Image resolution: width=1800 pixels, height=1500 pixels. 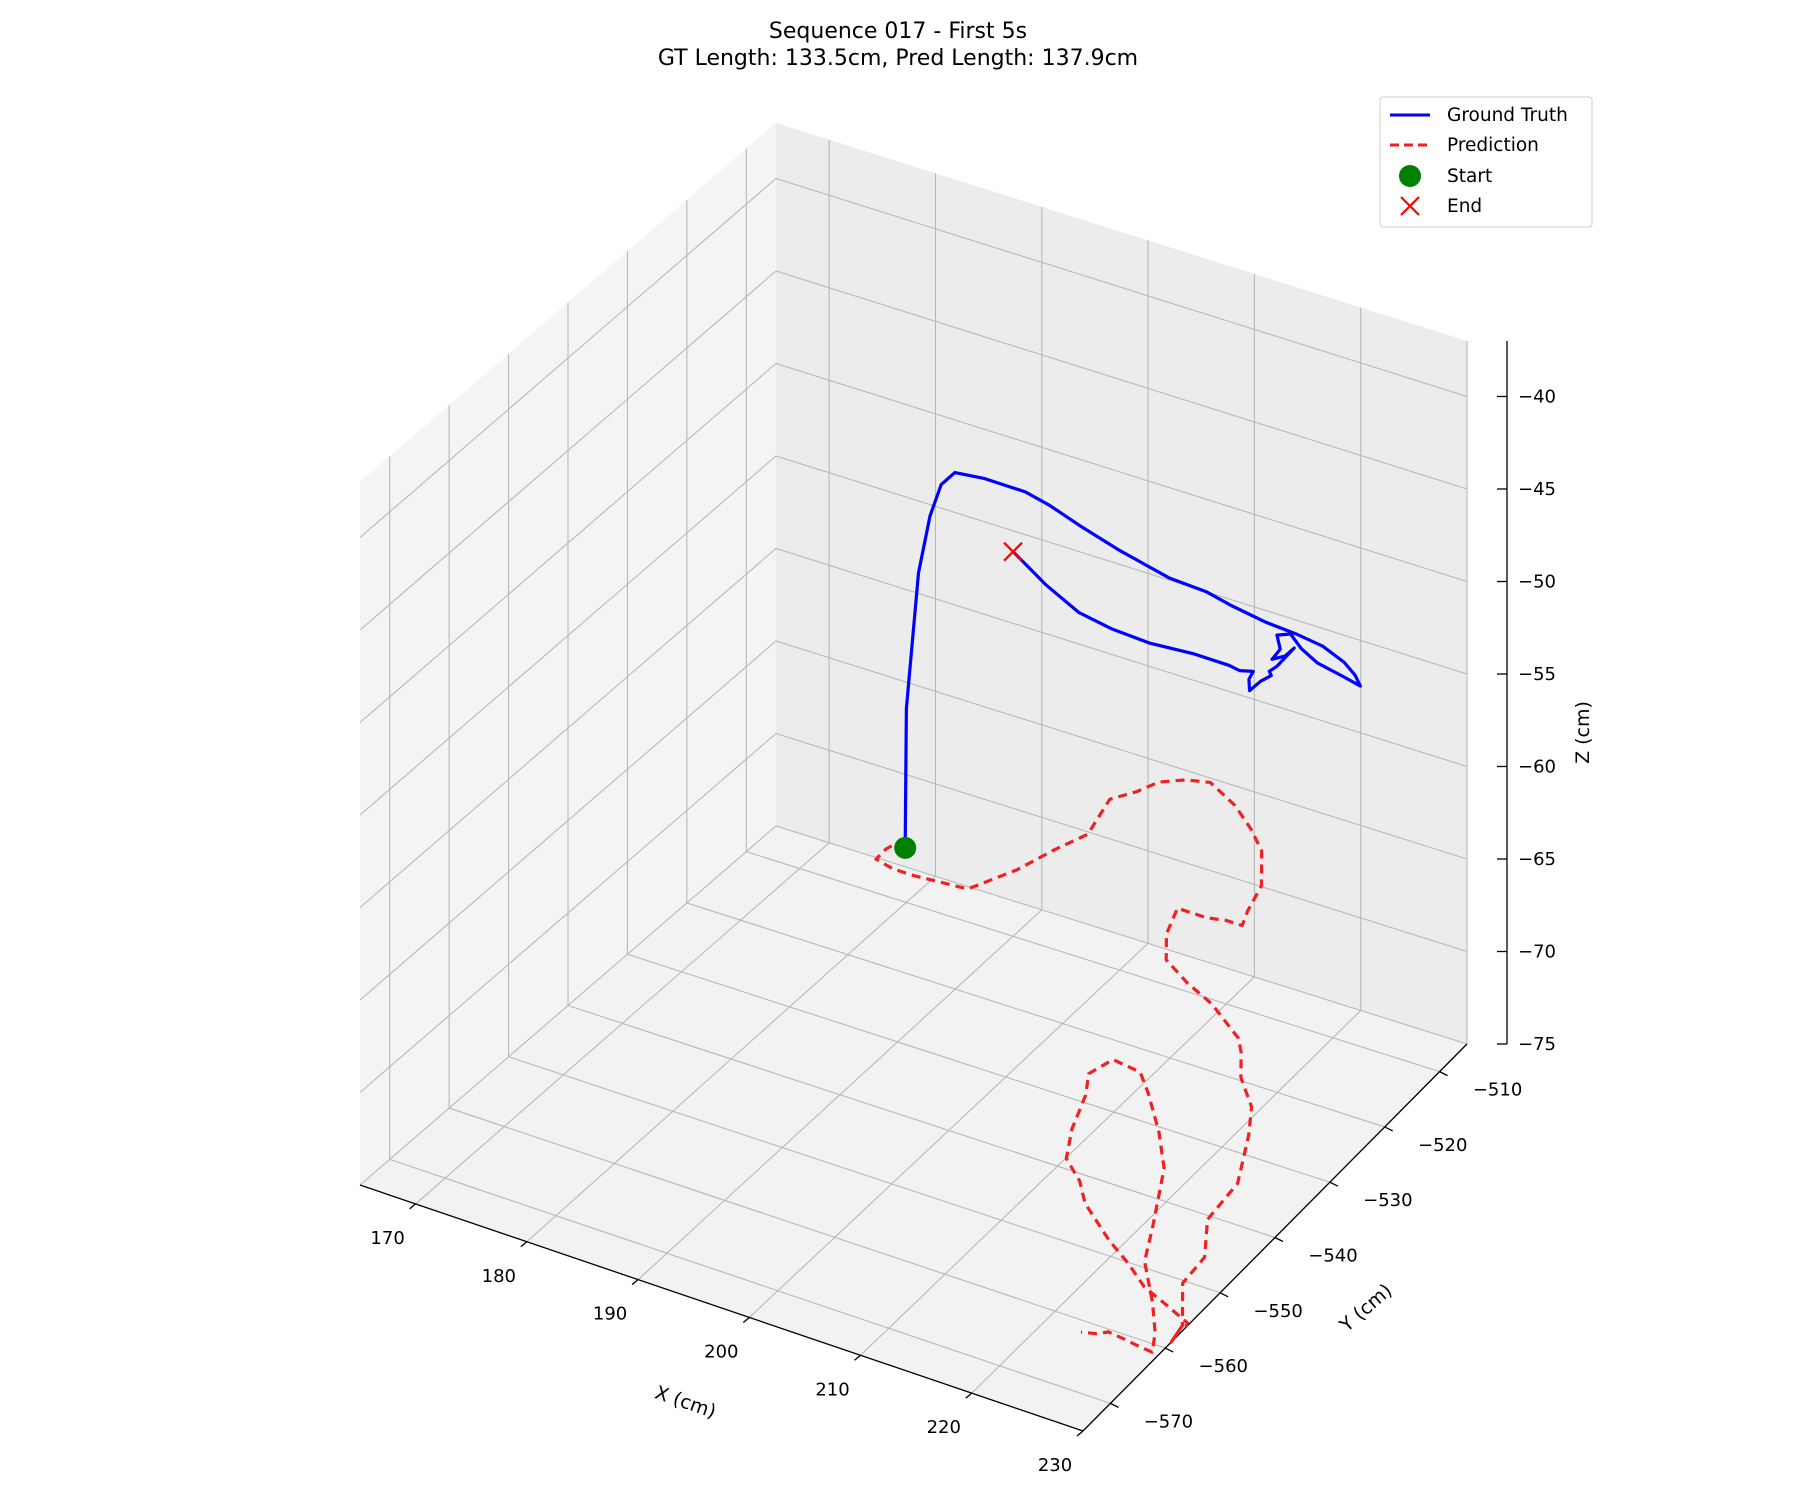 What do you see at coordinates (1537, 1044) in the screenshot?
I see `z-tick-label: −75` at bounding box center [1537, 1044].